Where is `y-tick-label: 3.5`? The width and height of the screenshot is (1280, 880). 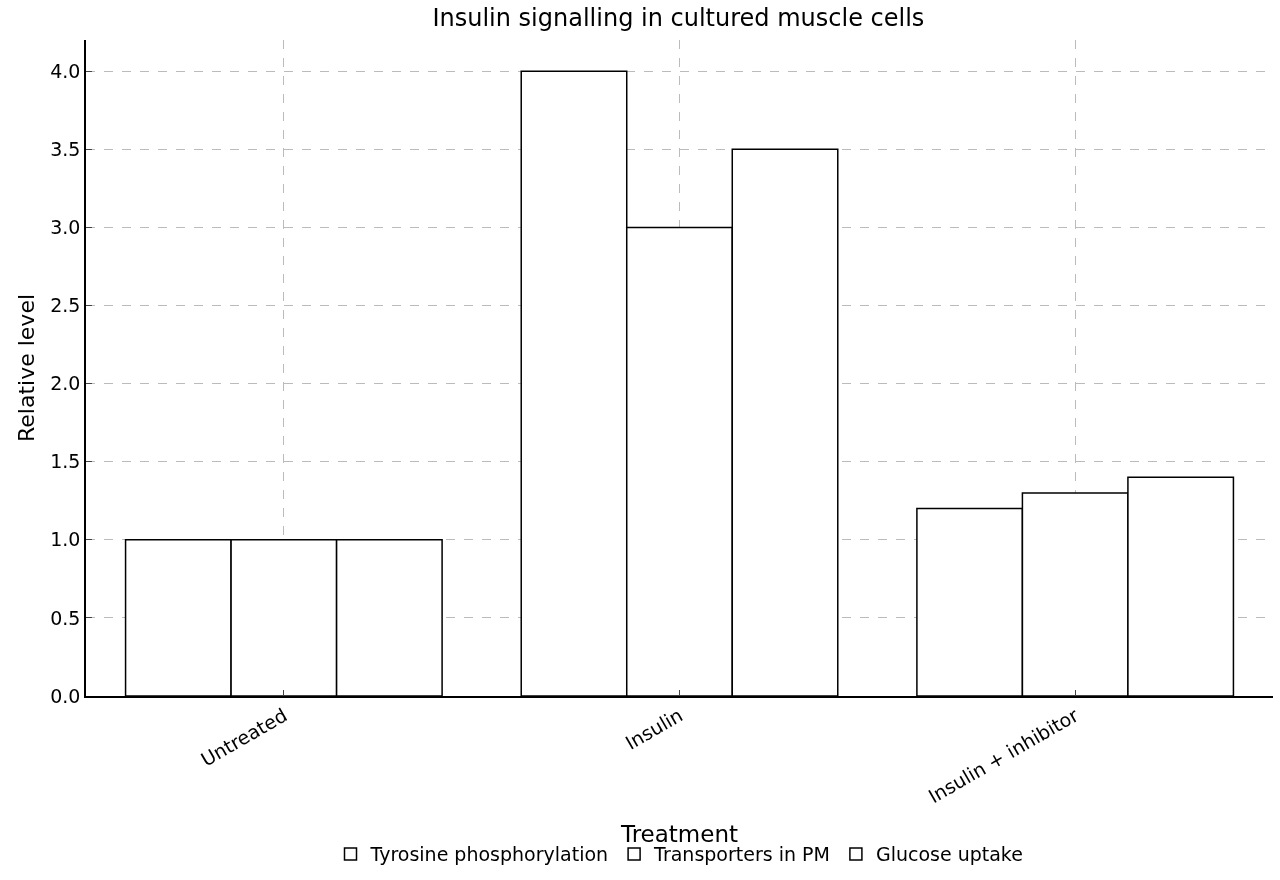
y-tick-label: 3.5 is located at coordinates (65, 148).